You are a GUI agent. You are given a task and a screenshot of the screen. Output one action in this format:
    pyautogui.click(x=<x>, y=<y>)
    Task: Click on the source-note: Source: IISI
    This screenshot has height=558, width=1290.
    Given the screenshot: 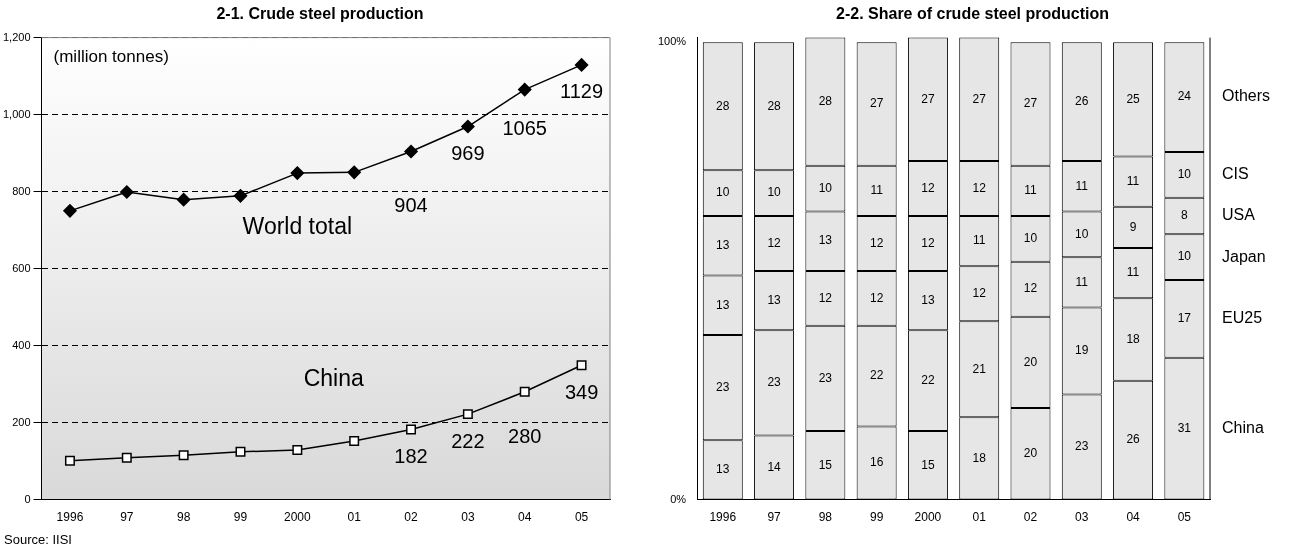 What is the action you would take?
    pyautogui.click(x=38, y=539)
    